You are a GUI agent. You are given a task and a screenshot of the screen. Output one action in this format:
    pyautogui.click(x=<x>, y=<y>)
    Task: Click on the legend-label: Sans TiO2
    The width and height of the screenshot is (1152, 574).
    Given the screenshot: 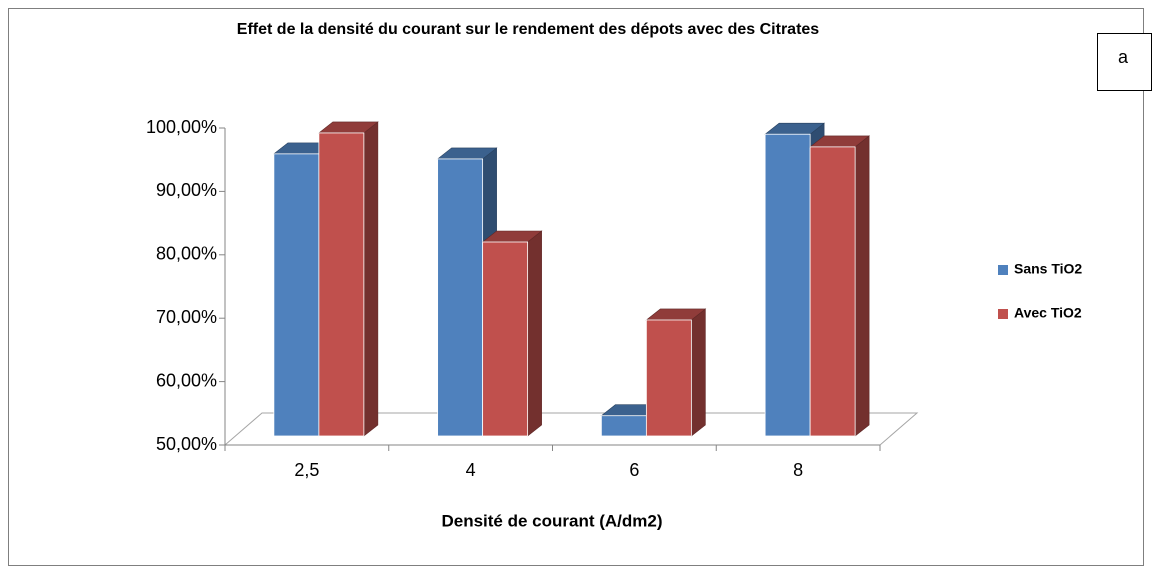 What is the action you would take?
    pyautogui.click(x=1048, y=269)
    